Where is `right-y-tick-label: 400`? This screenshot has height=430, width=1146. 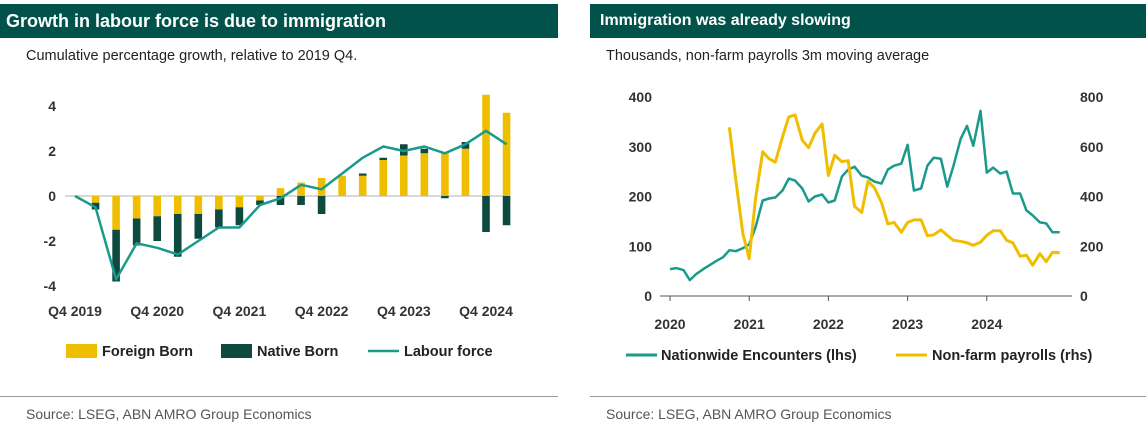
right-y-tick-label: 400 is located at coordinates (1092, 197).